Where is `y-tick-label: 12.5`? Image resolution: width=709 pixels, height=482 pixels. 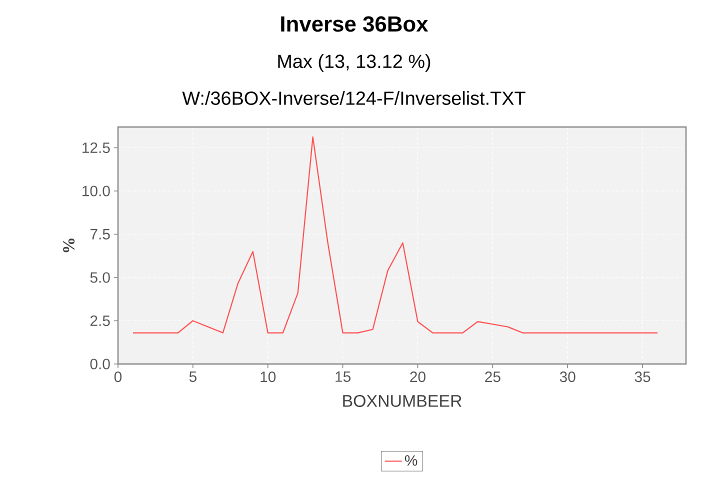 y-tick-label: 12.5 is located at coordinates (96, 148).